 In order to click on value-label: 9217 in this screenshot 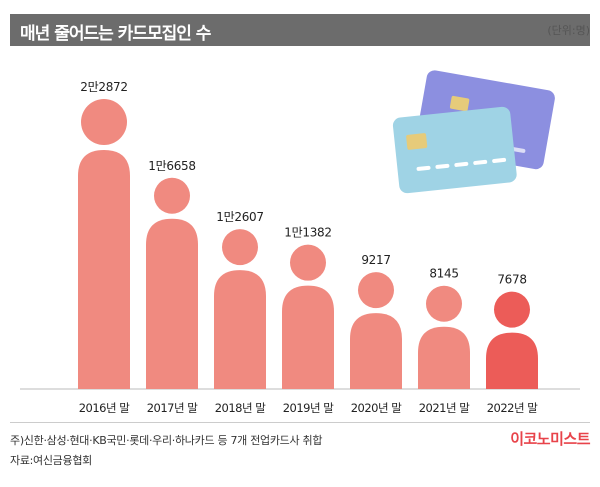, I will do `click(375, 260)`.